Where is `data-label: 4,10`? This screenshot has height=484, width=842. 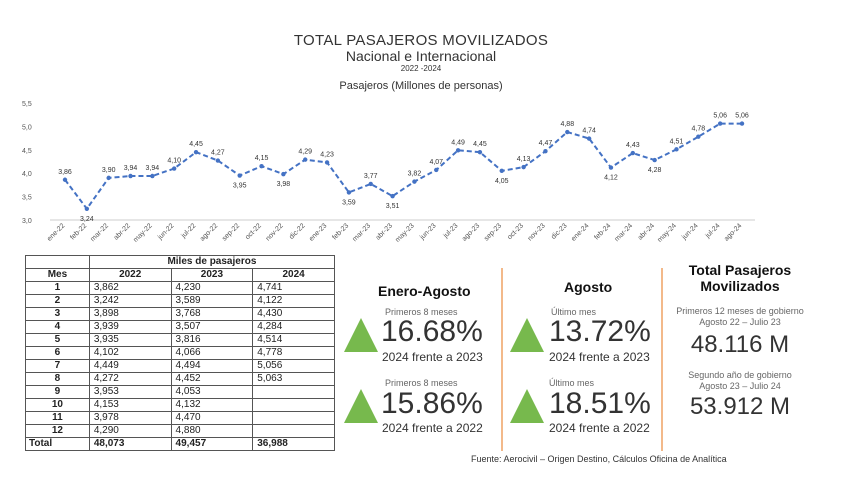 data-label: 4,10 is located at coordinates (174, 161).